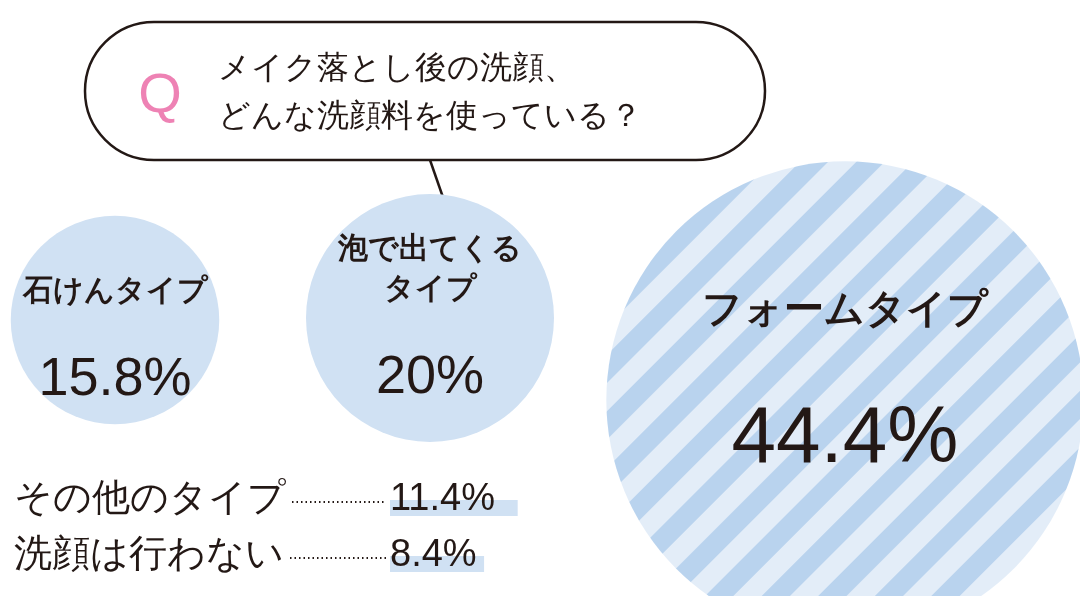  I want to click on category-label: フォームタイプ, so click(845, 308).